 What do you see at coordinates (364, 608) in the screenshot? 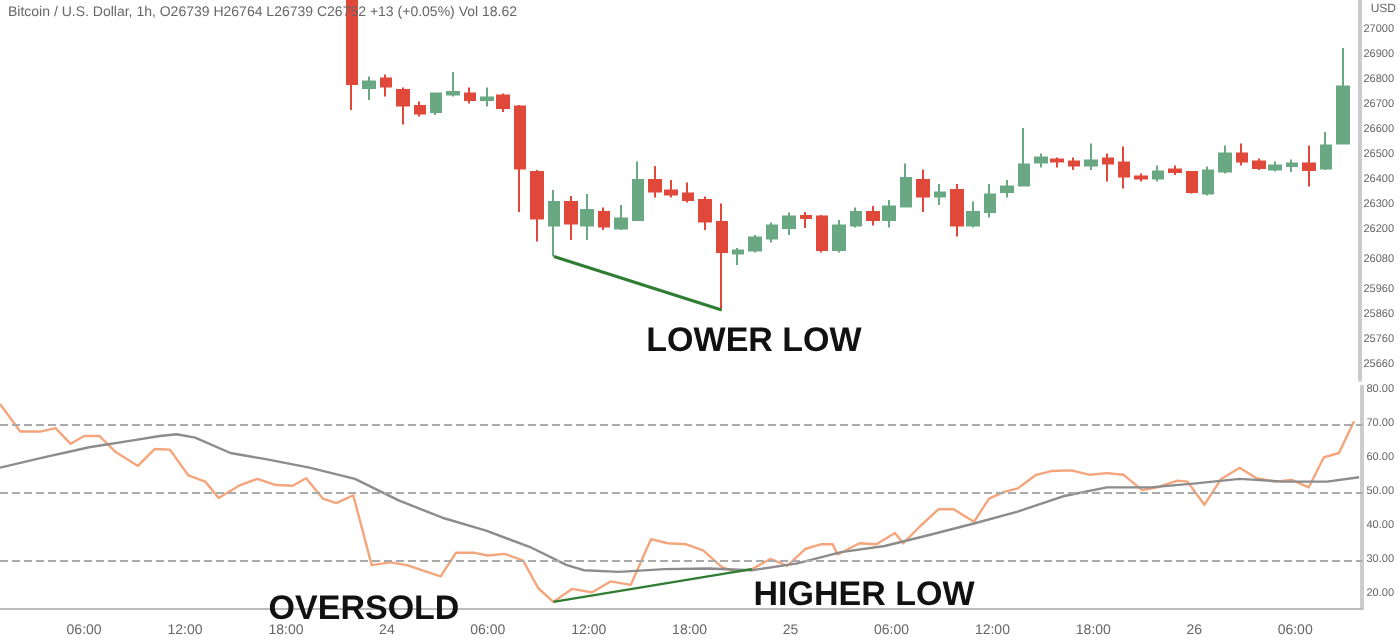
I see `annotation: OVERSOLD` at bounding box center [364, 608].